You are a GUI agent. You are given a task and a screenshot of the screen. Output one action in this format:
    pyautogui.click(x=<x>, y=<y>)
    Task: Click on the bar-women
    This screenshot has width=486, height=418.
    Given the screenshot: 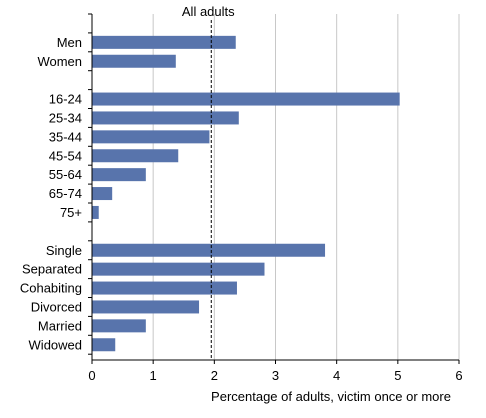 What is the action you would take?
    pyautogui.click(x=134, y=61)
    